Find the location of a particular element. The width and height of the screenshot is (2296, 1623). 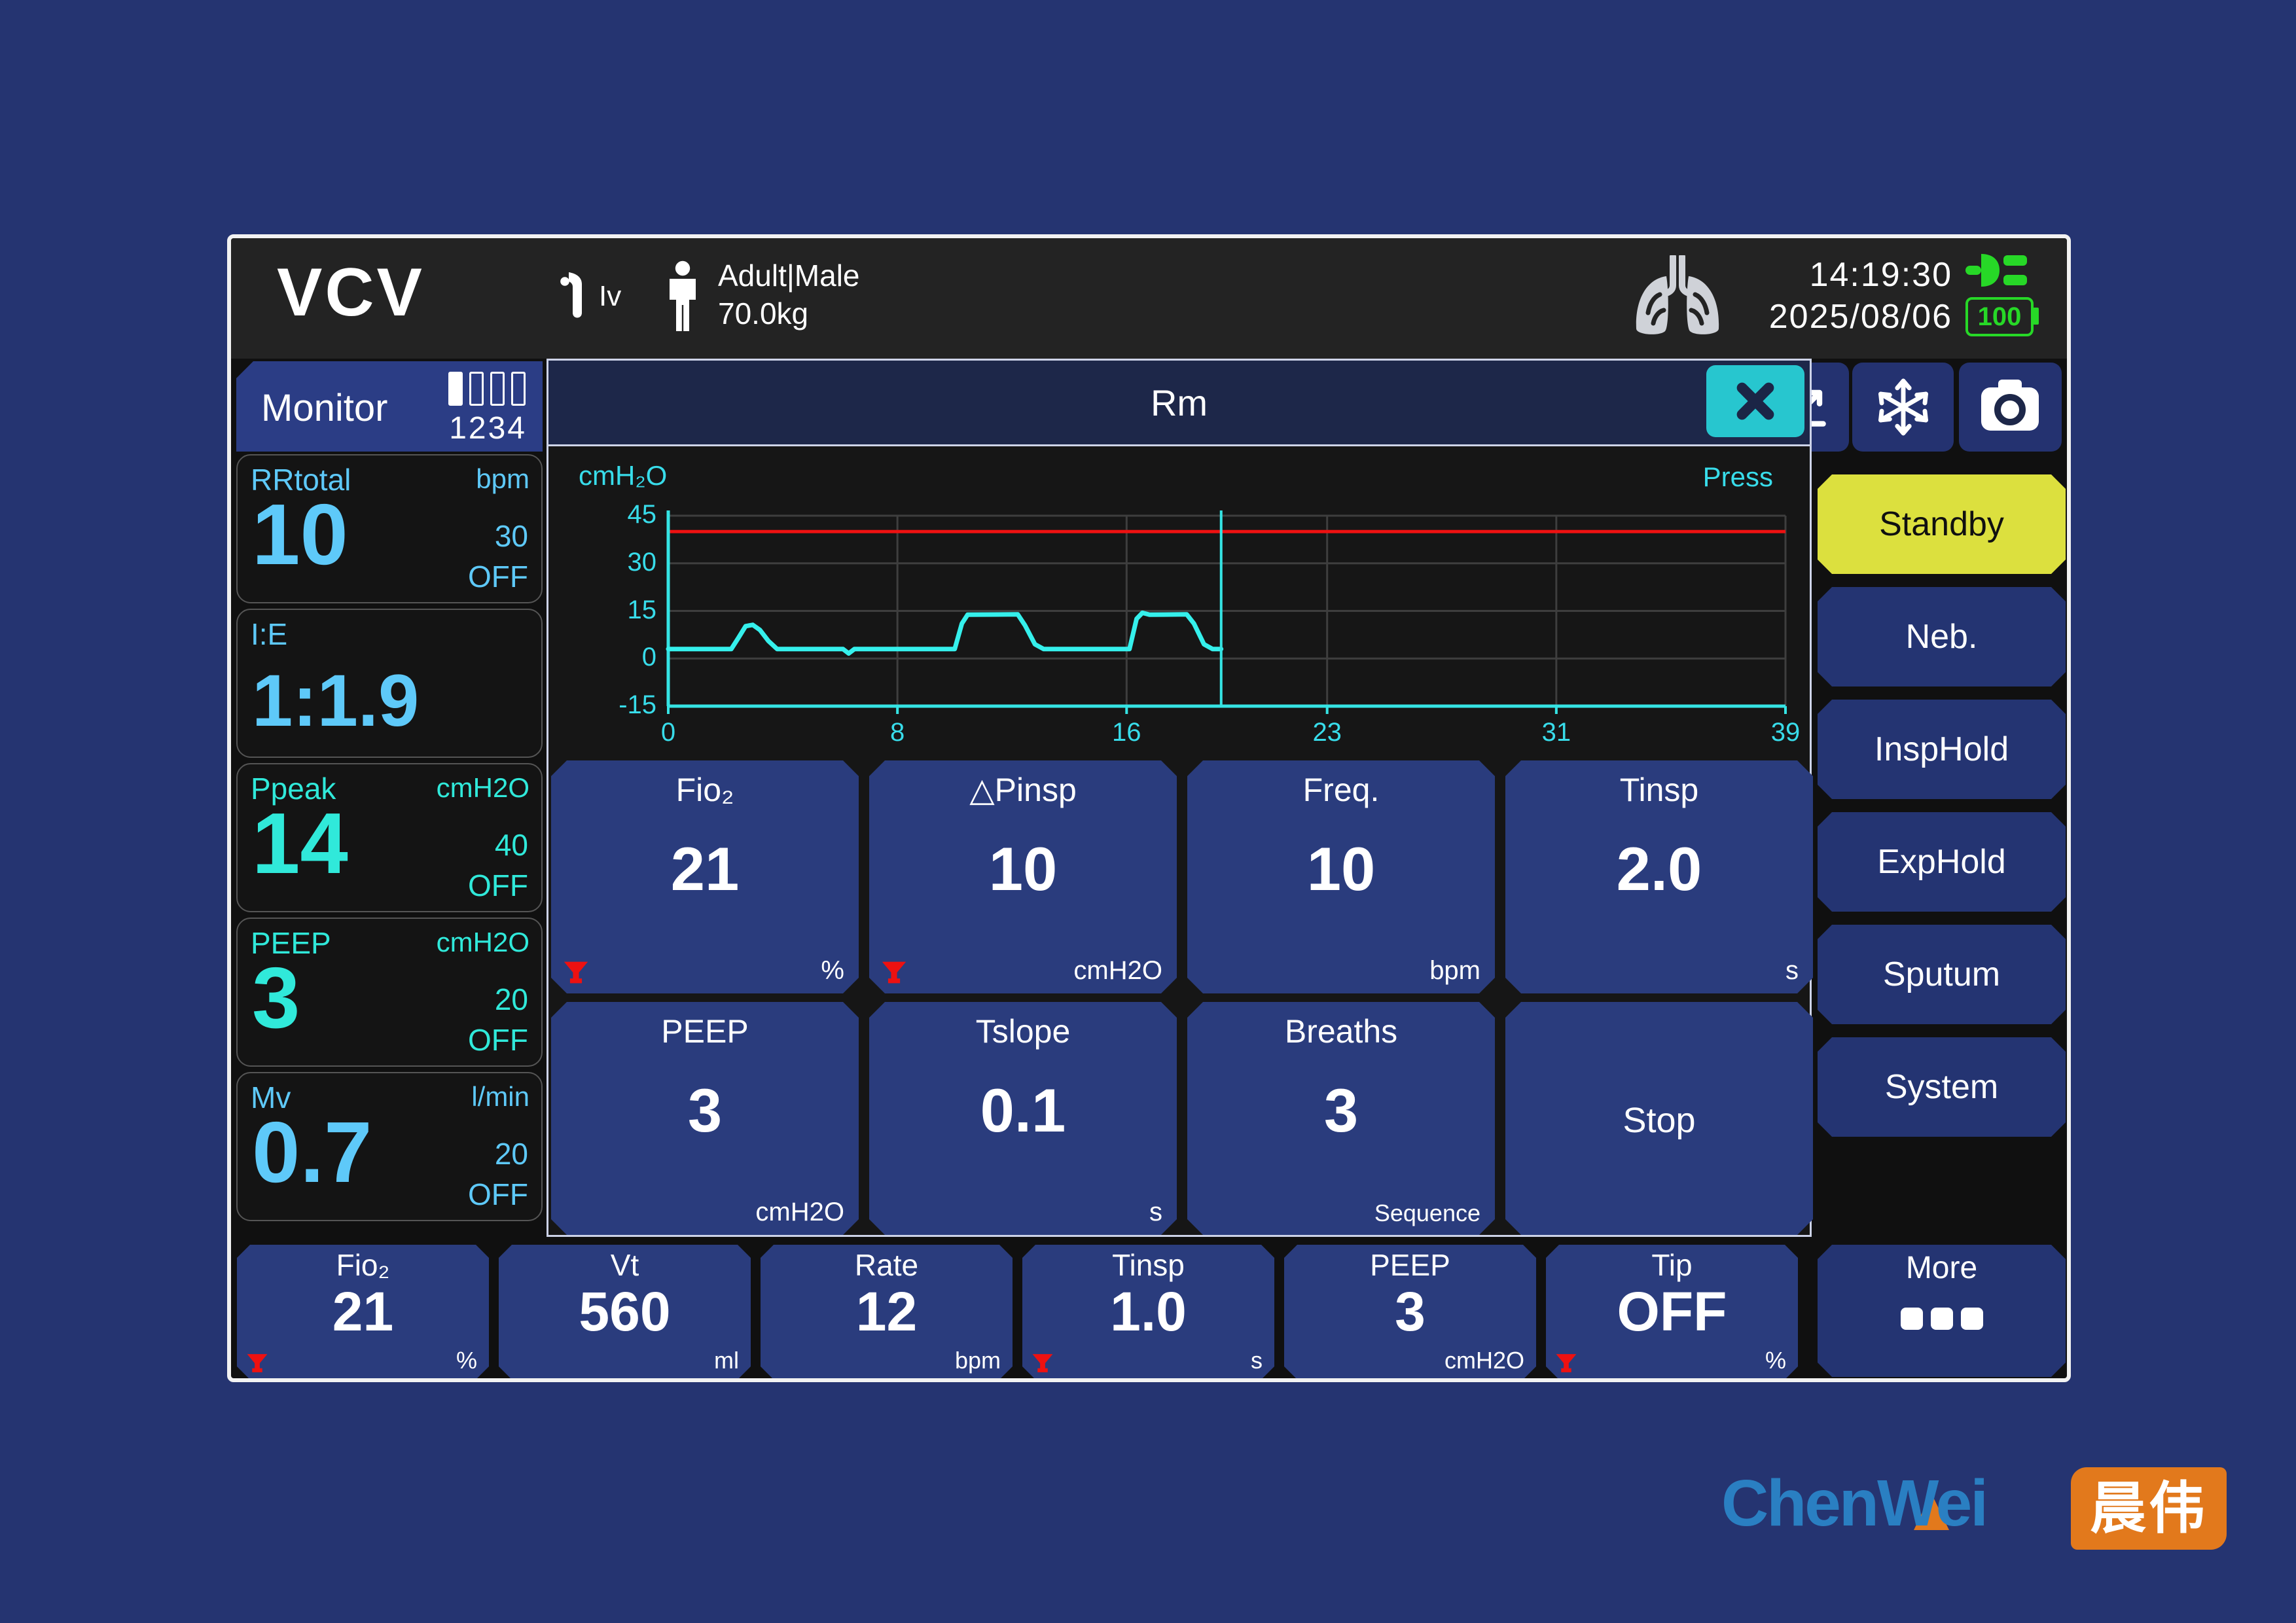

setting-value: 1.0 is located at coordinates (1148, 1311).